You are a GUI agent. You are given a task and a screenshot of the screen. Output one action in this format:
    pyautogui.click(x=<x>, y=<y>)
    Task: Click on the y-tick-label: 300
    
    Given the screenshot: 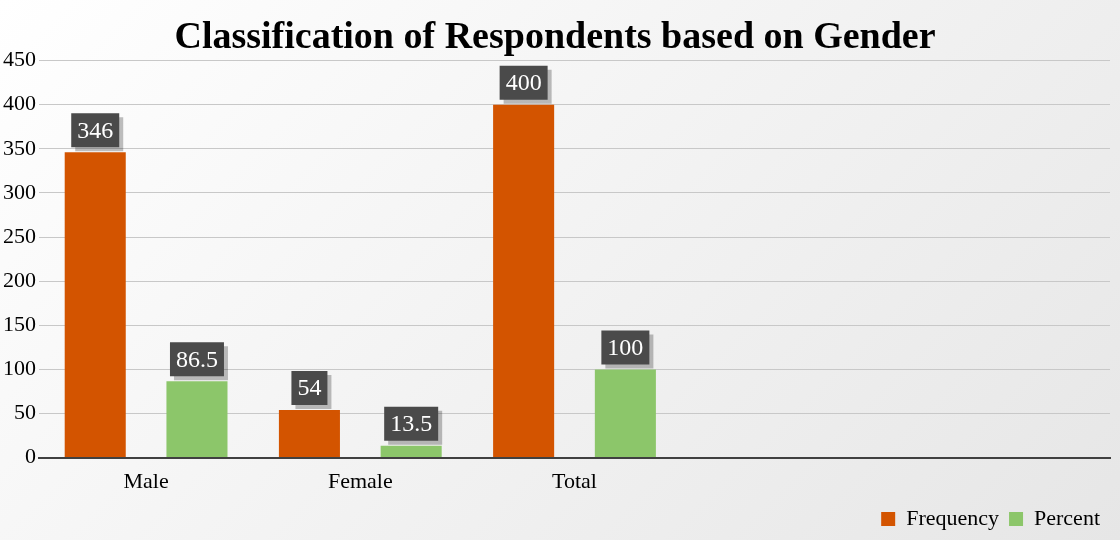 What is the action you would take?
    pyautogui.click(x=19, y=191)
    